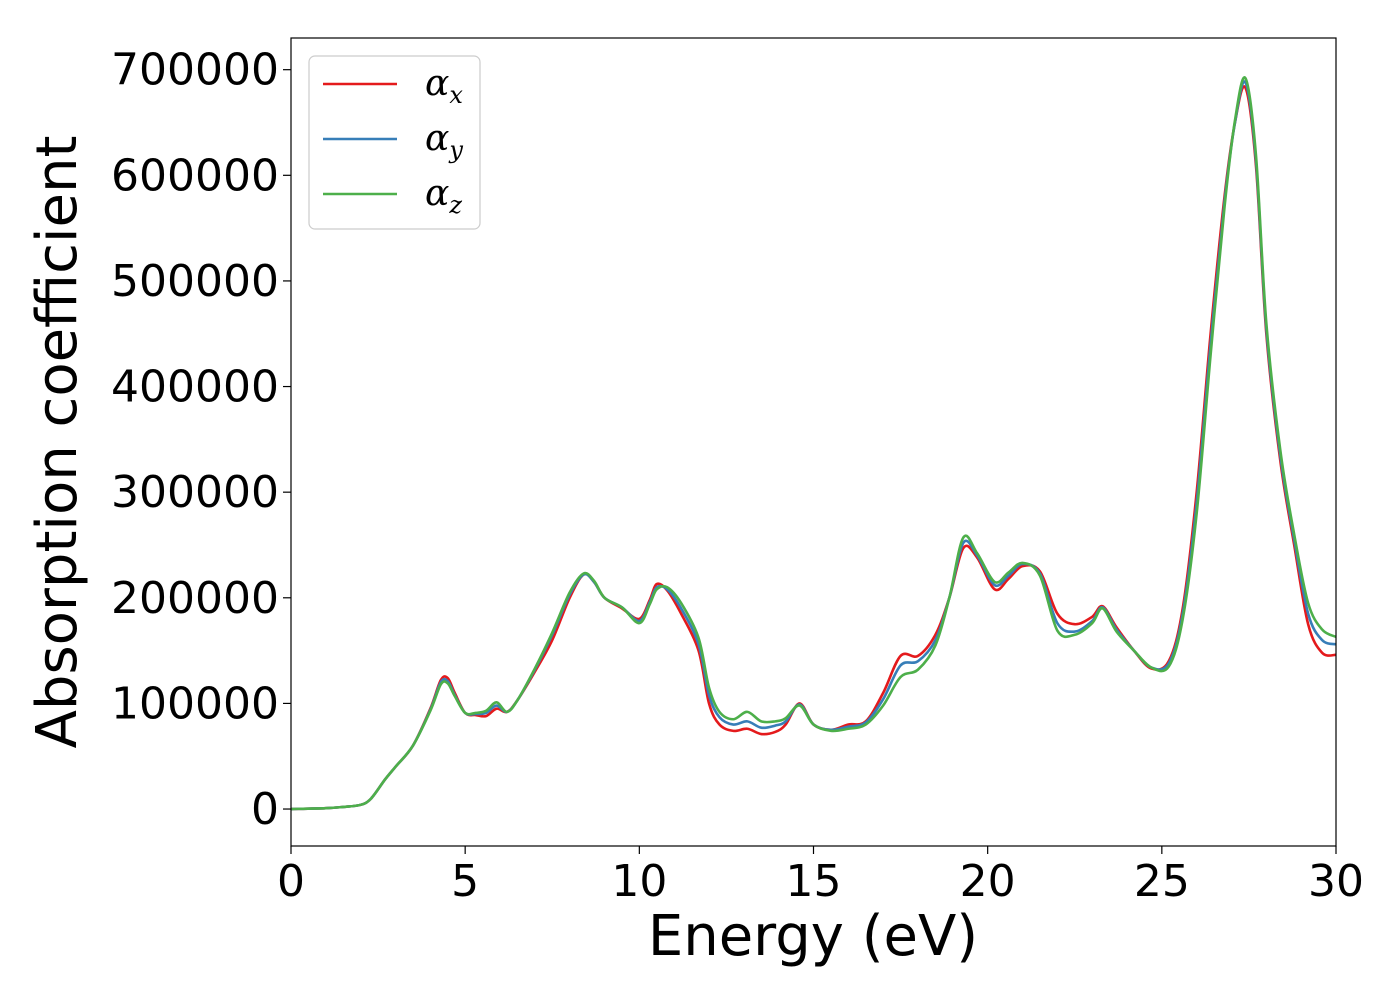  I want to click on x-tick-label: 0, so click(291, 881).